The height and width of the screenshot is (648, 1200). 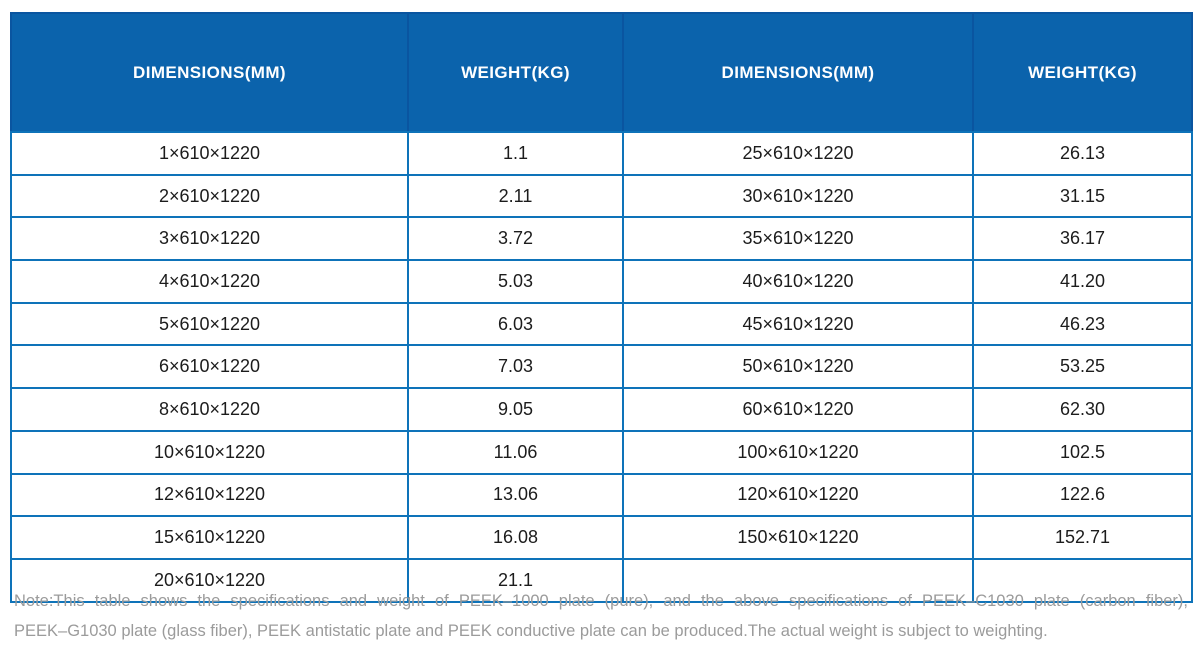 What do you see at coordinates (515, 409) in the screenshot?
I see `cell-weight: 9.05` at bounding box center [515, 409].